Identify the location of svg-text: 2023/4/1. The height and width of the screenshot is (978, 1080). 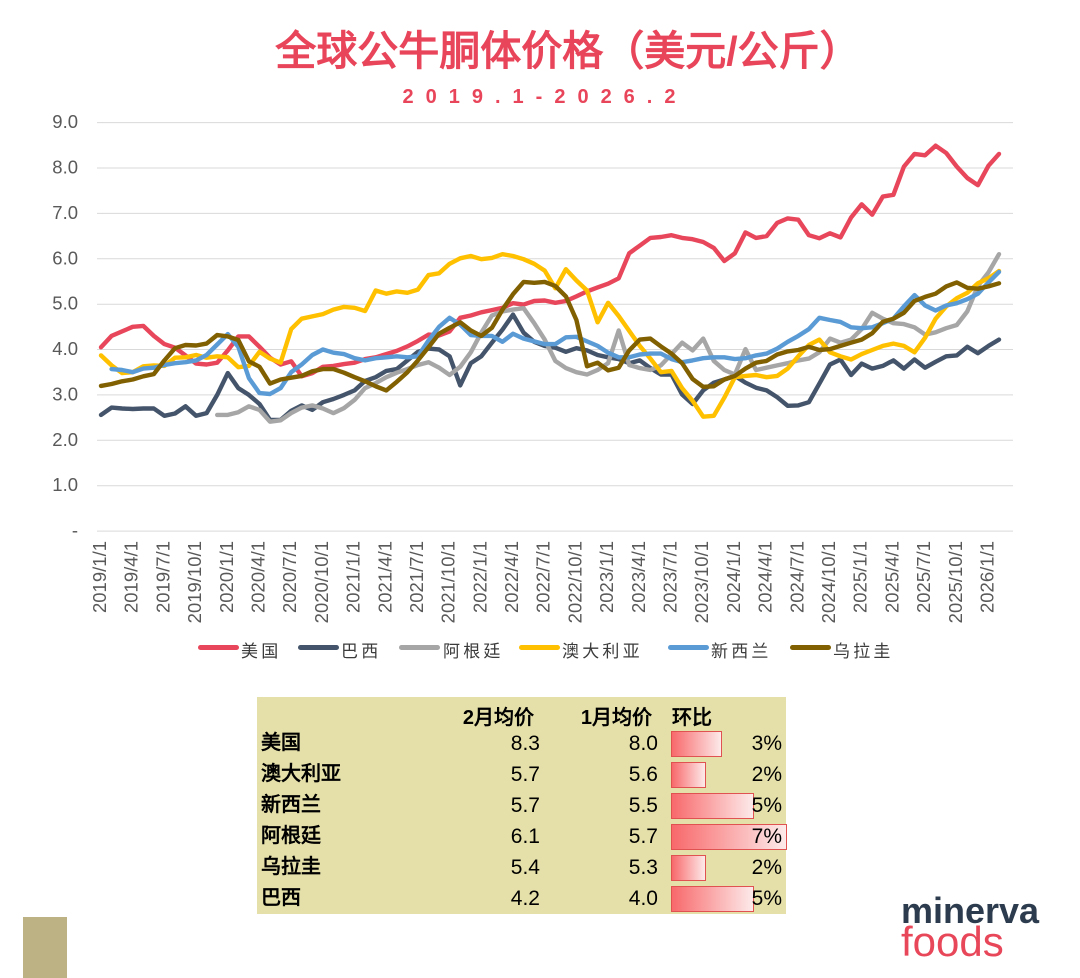
(638, 577).